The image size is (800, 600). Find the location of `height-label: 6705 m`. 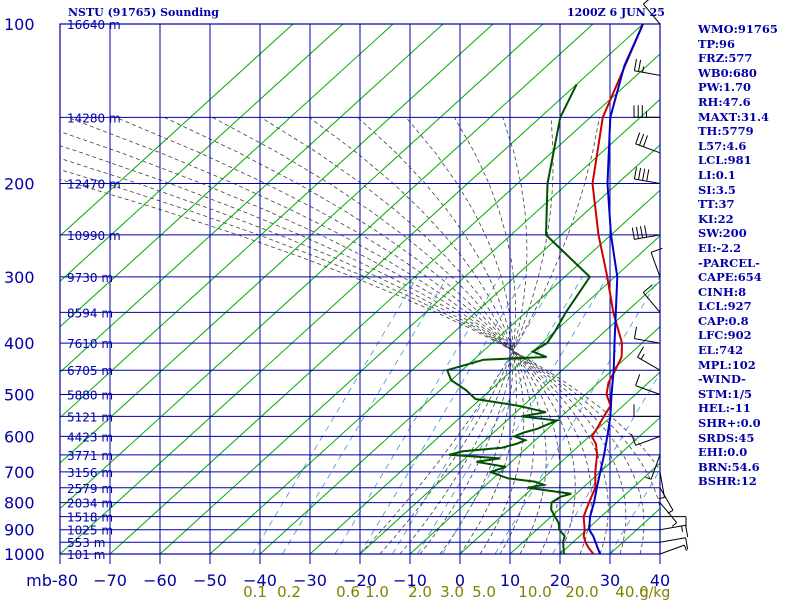

height-label: 6705 m is located at coordinates (90, 371).